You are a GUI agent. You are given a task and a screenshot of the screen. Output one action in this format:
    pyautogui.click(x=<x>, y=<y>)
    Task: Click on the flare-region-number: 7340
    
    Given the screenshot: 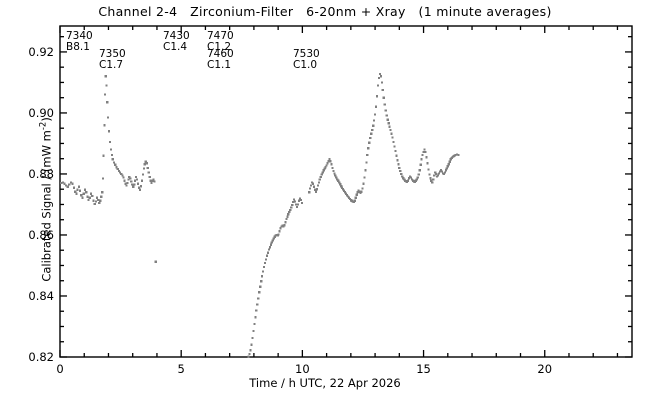 What is the action you would take?
    pyautogui.click(x=79, y=36)
    